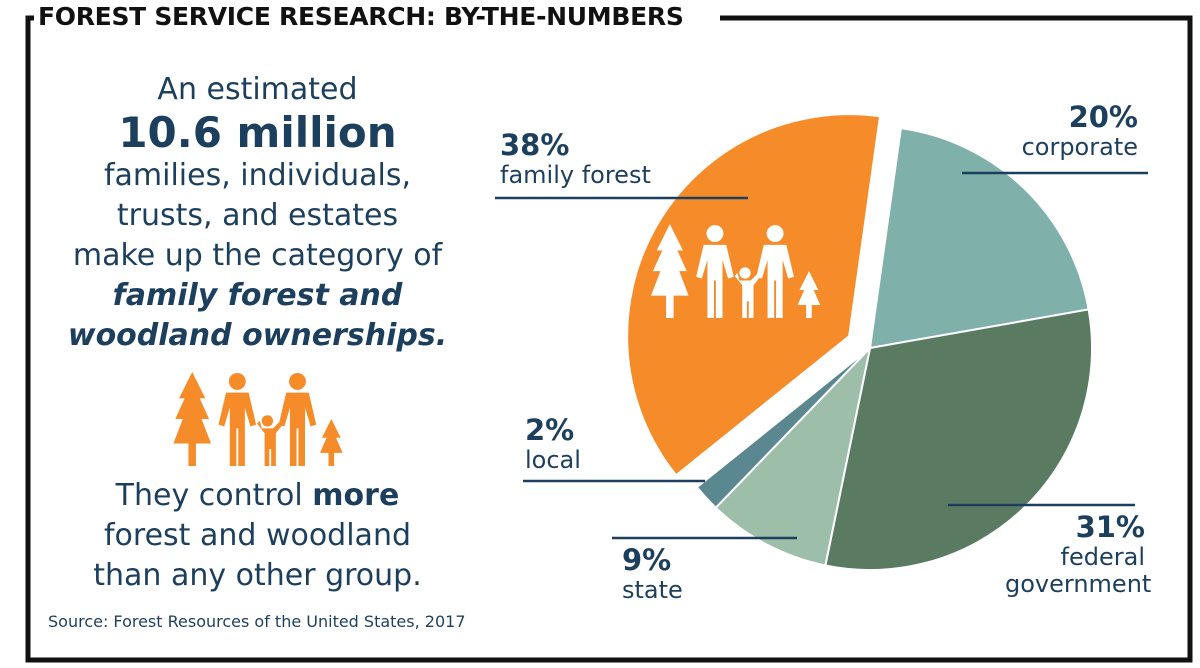  I want to click on conclusion-first-line: They control more, so click(257, 496).